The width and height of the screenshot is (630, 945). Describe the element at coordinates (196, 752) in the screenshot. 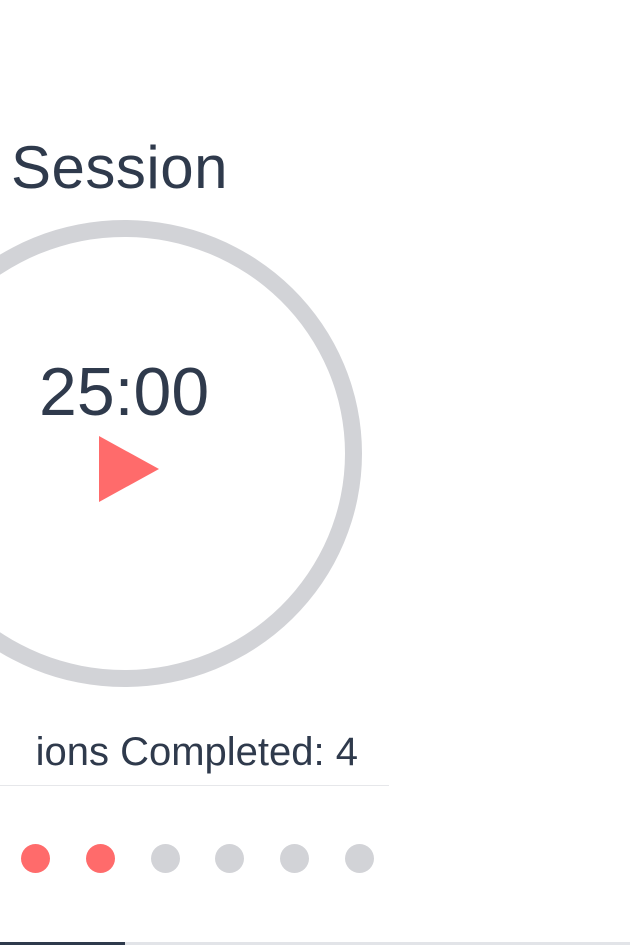

I see `sessions-completed-label: ions Completed: 4` at that location.